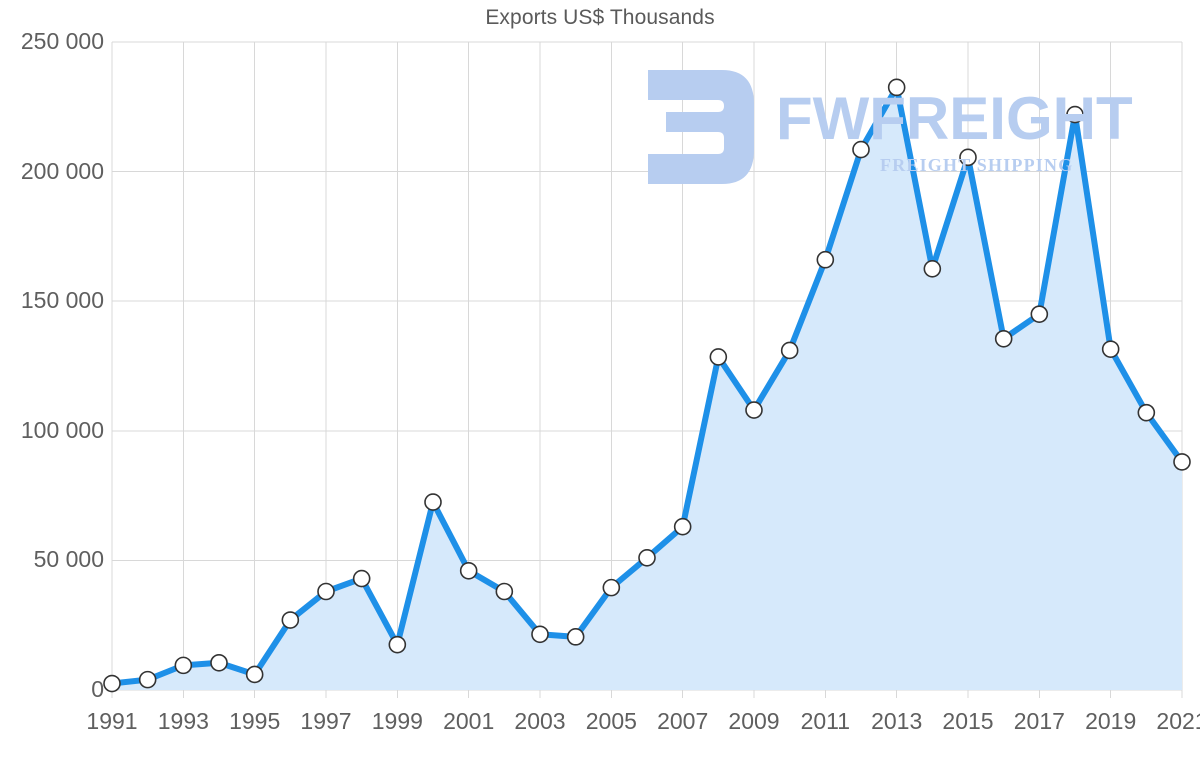 The height and width of the screenshot is (763, 1200). What do you see at coordinates (754, 721) in the screenshot?
I see `x-axis-tick-label: 2009` at bounding box center [754, 721].